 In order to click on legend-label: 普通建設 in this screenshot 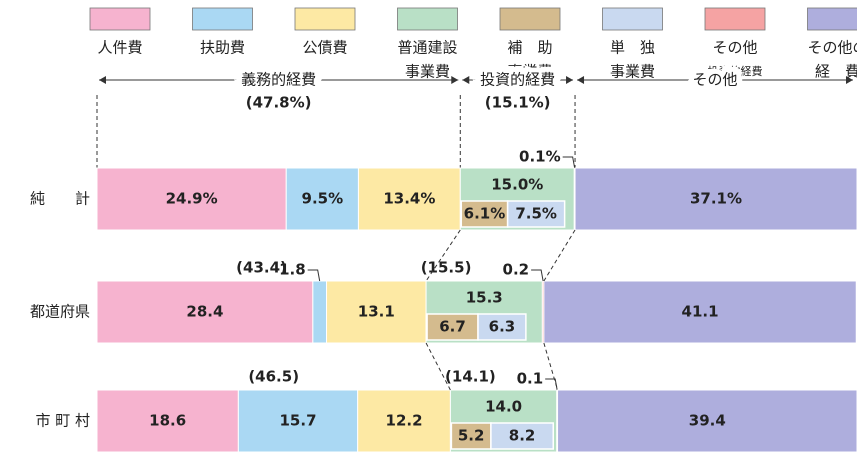, I will do `click(427, 48)`.